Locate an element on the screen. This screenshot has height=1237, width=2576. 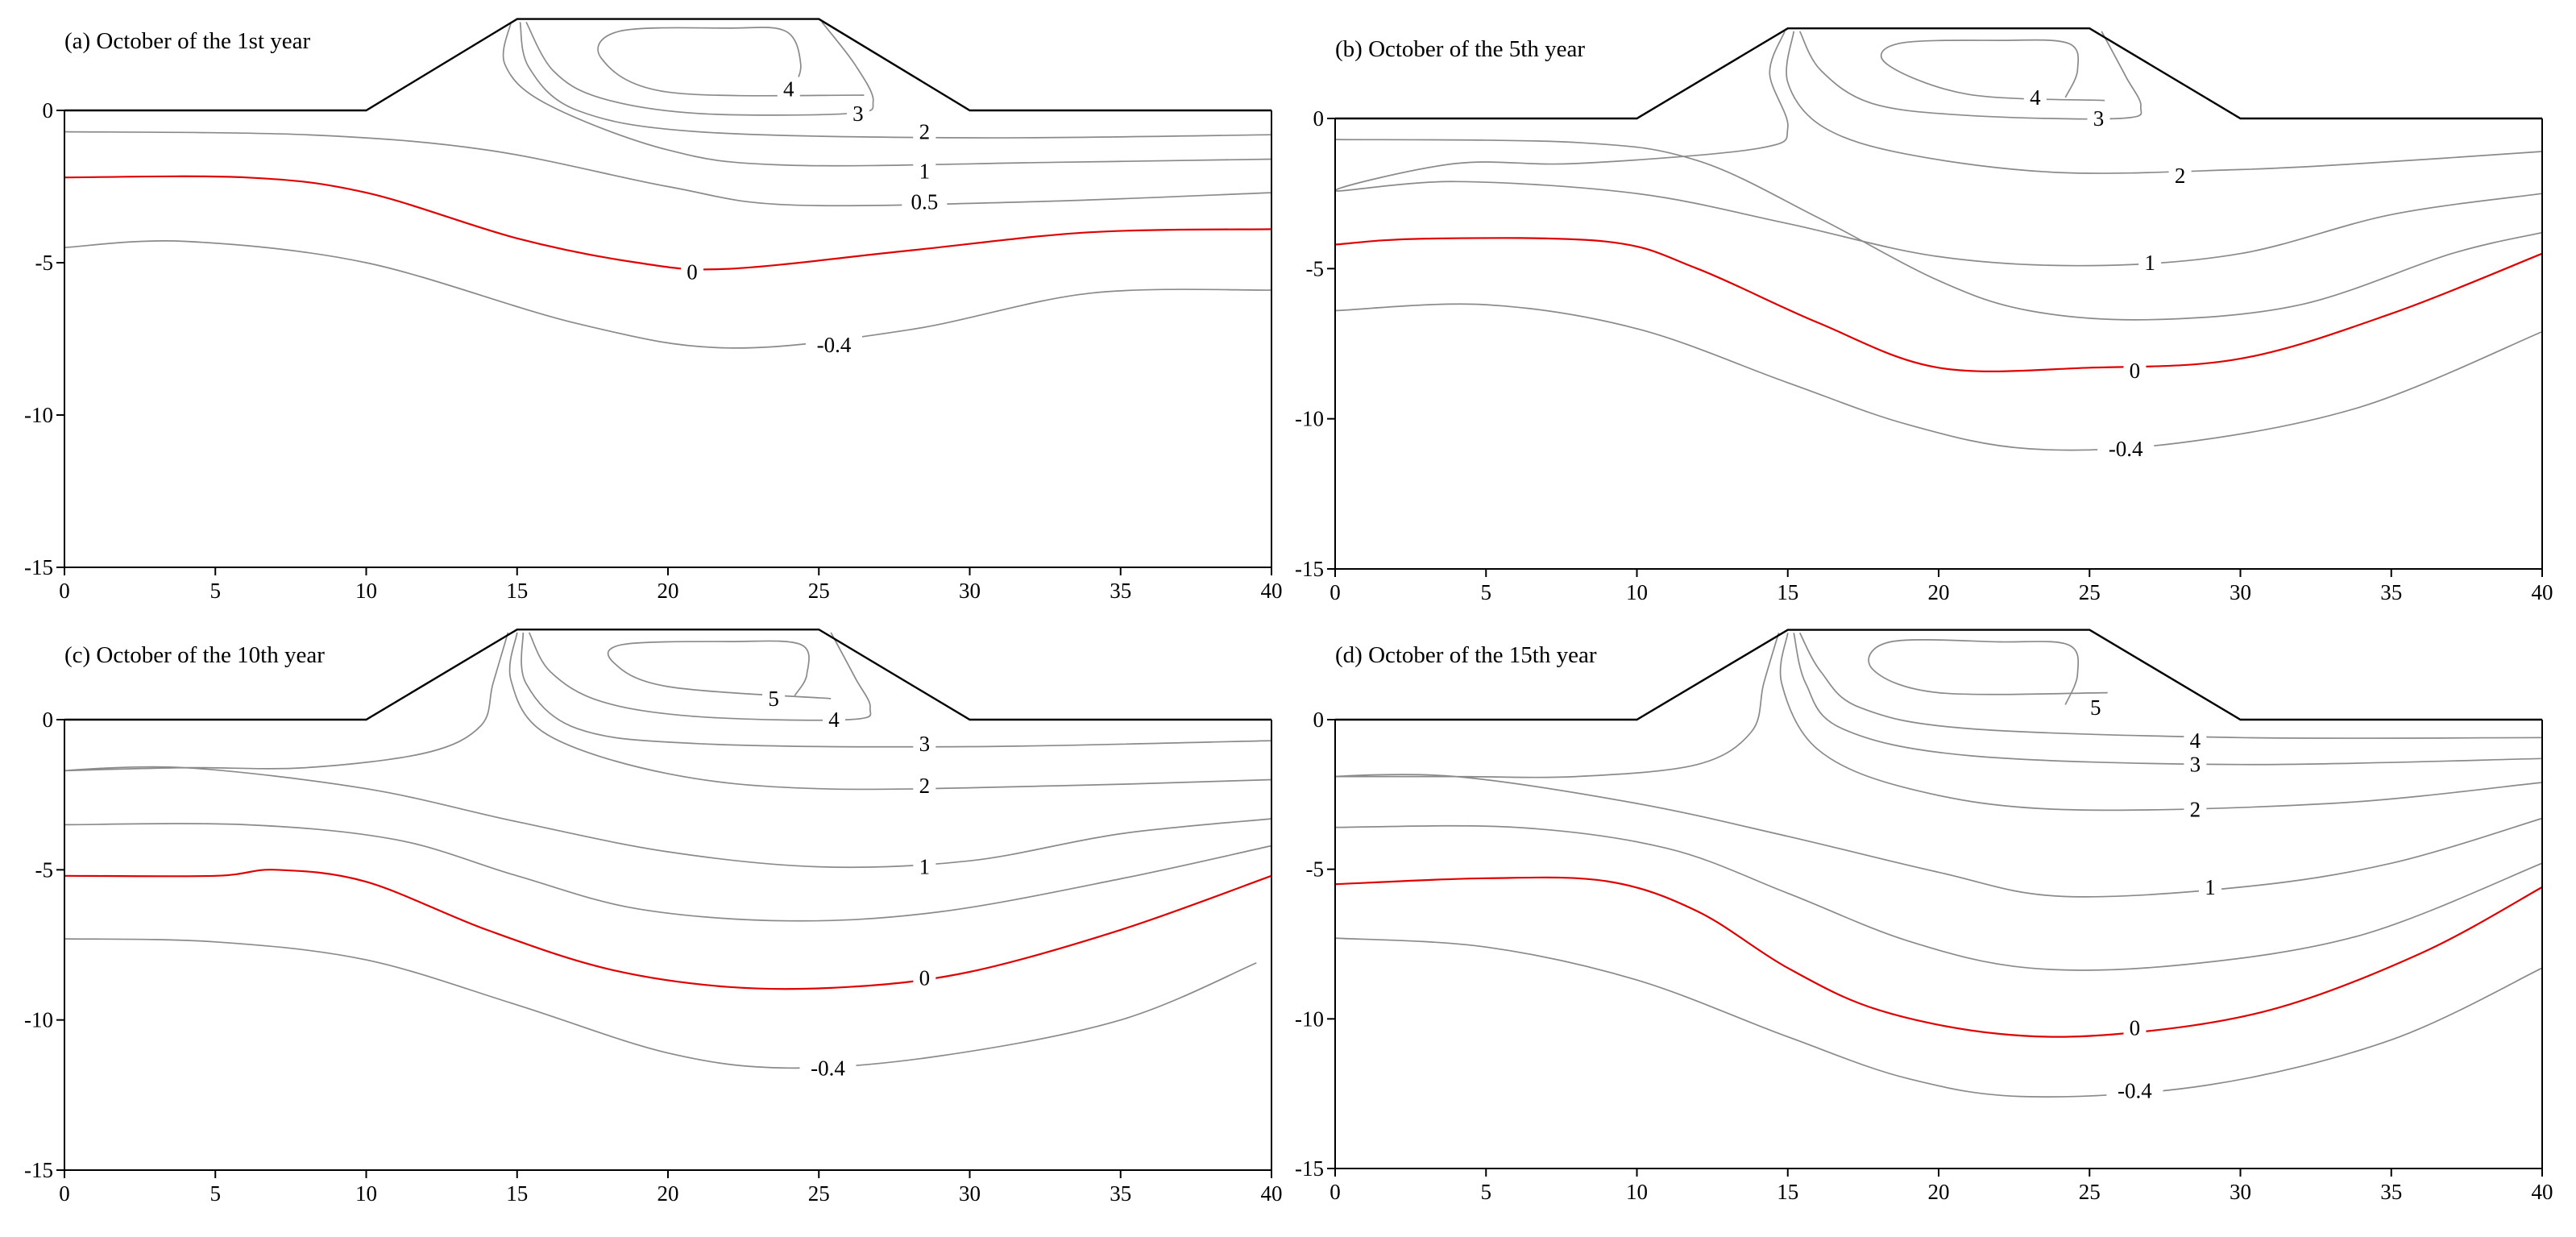
contour-label-5: 5 is located at coordinates (773, 699).